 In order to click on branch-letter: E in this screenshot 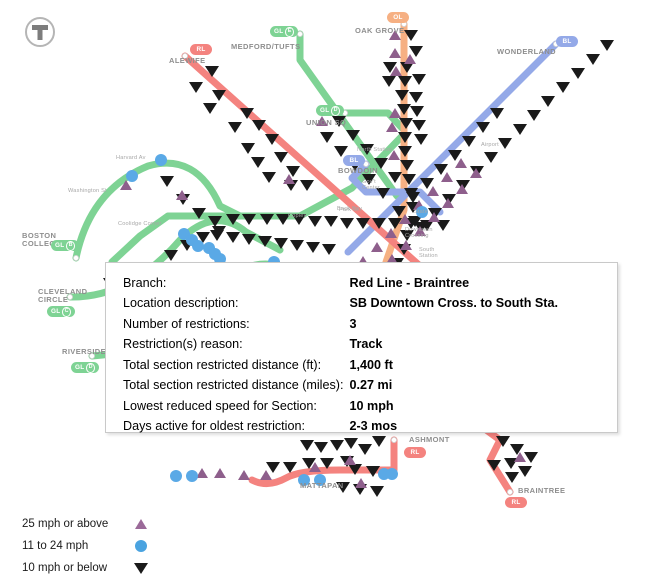, I will do `click(289, 31)`.